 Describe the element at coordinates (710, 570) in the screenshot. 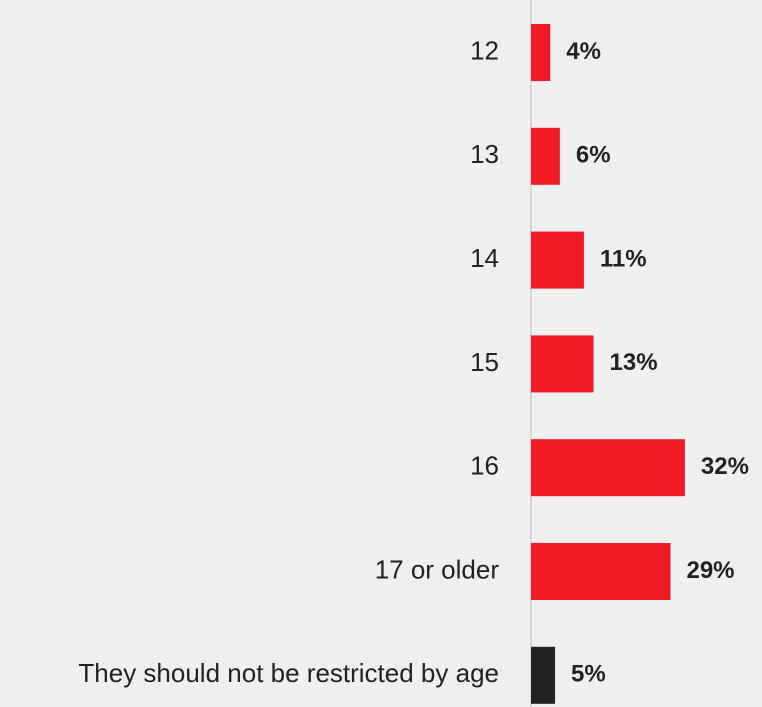

I see `value-label-17-or-older: 29%` at that location.